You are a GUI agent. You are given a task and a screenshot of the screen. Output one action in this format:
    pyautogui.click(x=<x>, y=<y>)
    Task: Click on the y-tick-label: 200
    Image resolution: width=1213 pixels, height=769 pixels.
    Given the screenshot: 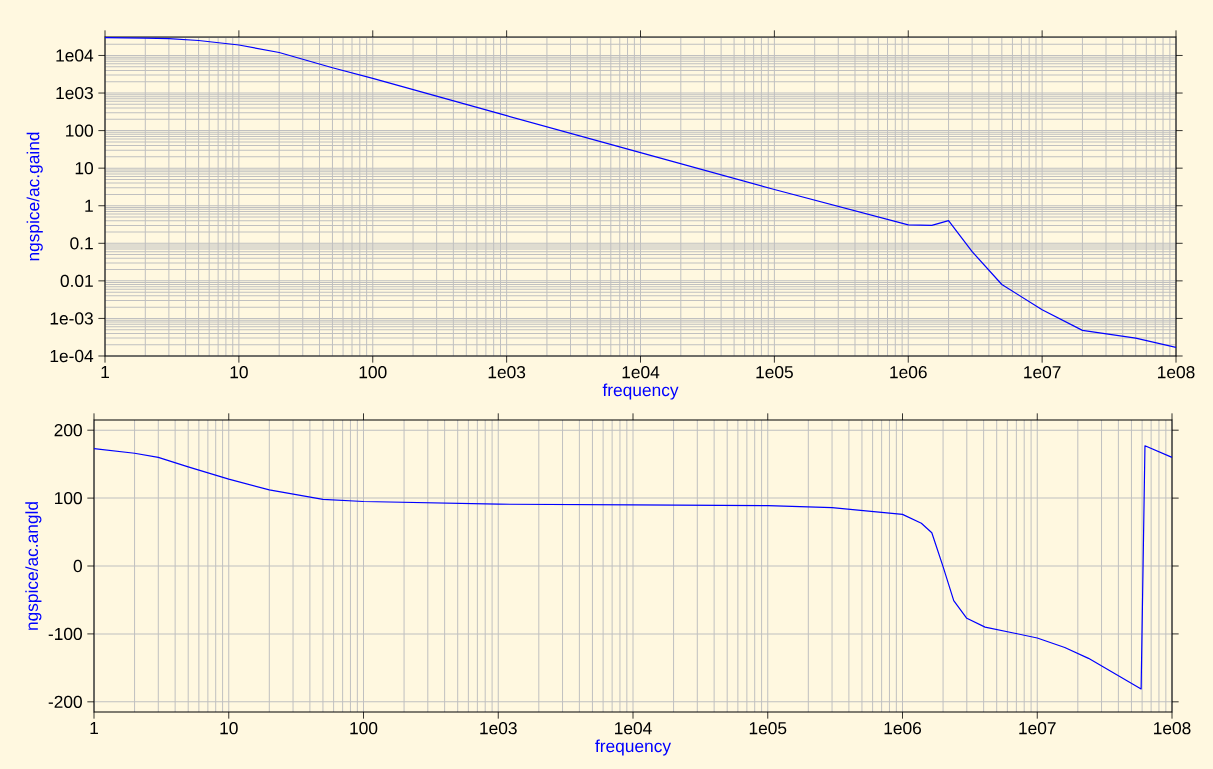 What is the action you would take?
    pyautogui.click(x=68, y=430)
    